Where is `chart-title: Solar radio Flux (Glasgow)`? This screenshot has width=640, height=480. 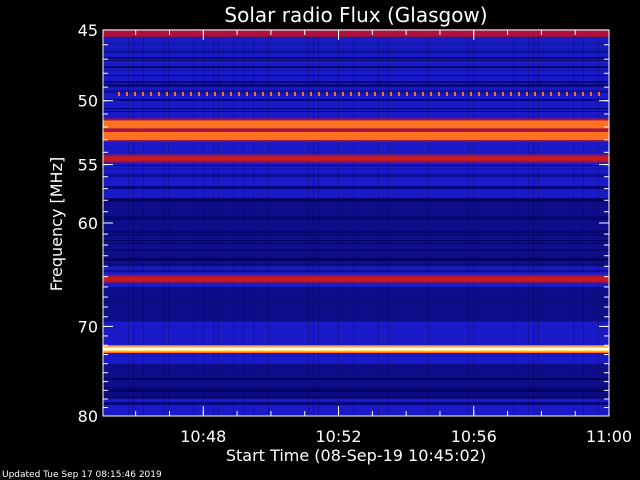
chart-title: Solar radio Flux (Glasgow) is located at coordinates (355, 15).